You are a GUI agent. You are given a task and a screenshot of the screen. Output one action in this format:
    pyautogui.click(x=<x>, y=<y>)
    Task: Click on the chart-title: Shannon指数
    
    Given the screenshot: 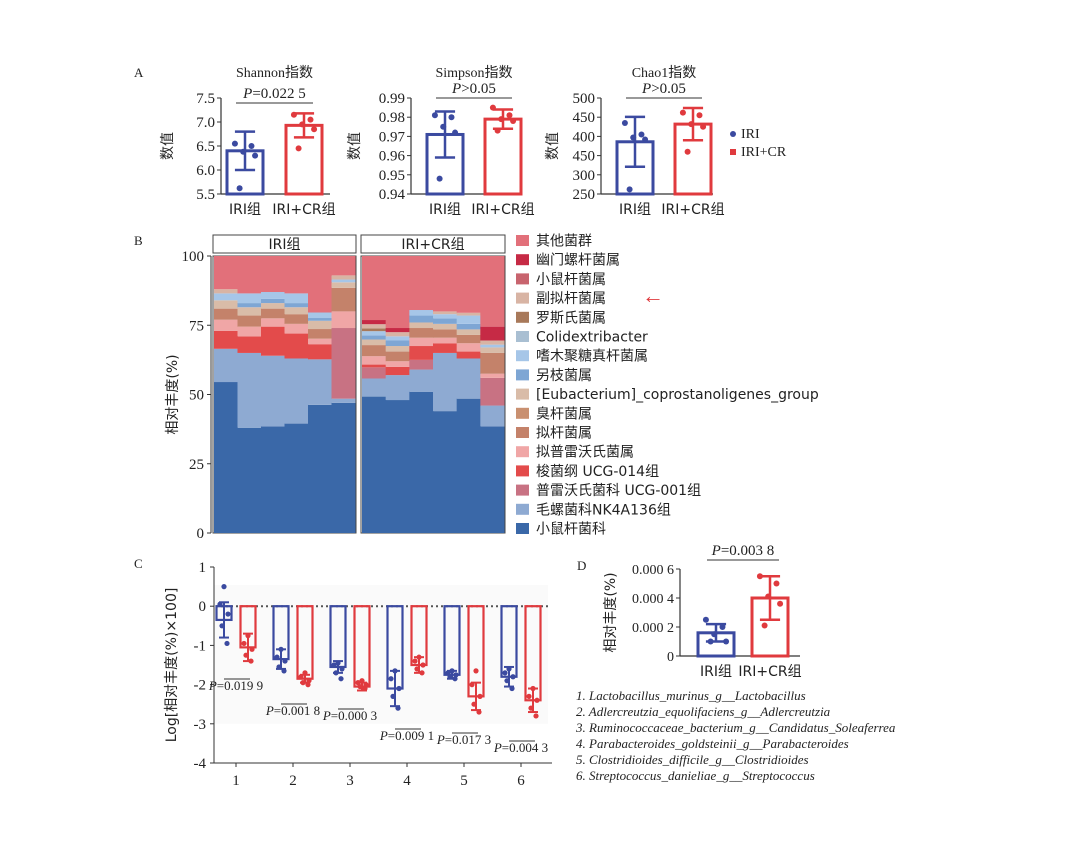 What is the action you would take?
    pyautogui.click(x=274, y=73)
    